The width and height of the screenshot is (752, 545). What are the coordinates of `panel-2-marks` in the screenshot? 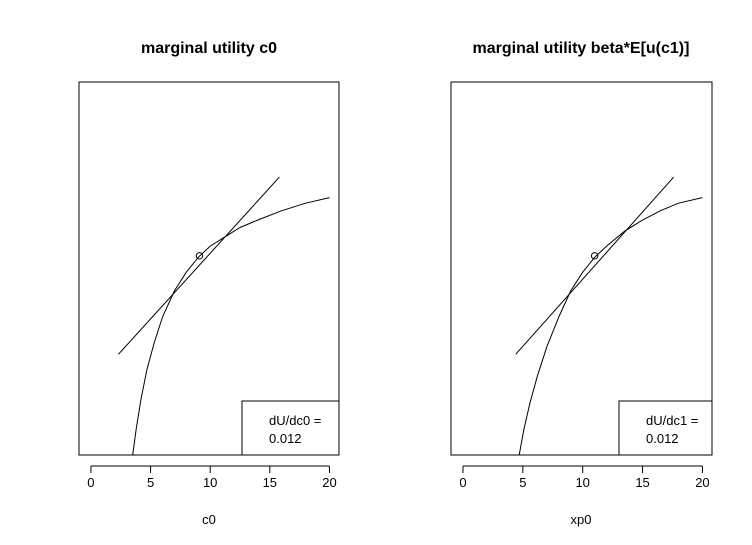 It's located at (609, 316).